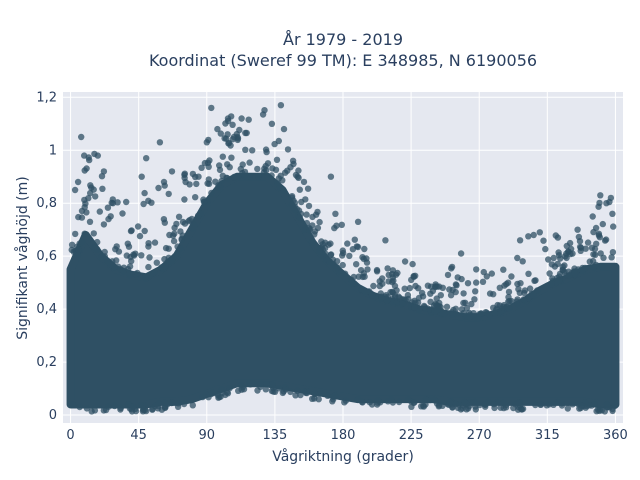 The width and height of the screenshot is (640, 480). What do you see at coordinates (46, 203) in the screenshot?
I see `y-tick-label: 0,8` at bounding box center [46, 203].